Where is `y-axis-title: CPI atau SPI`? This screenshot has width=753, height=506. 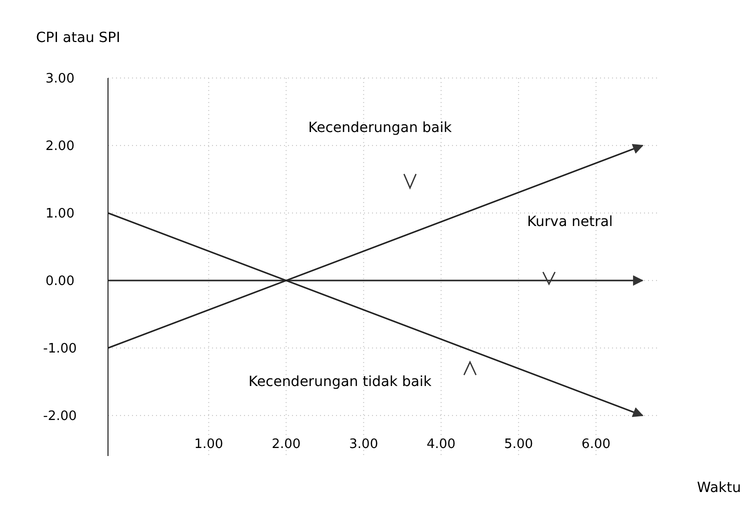
y-axis-title: CPI atau SPI is located at coordinates (78, 38).